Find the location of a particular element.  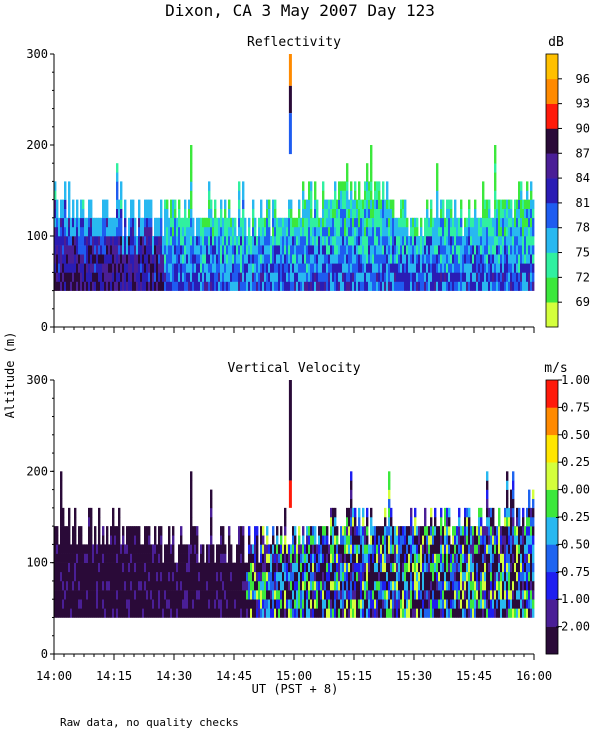

reflectivity-units-label: dB is located at coordinates (556, 42).